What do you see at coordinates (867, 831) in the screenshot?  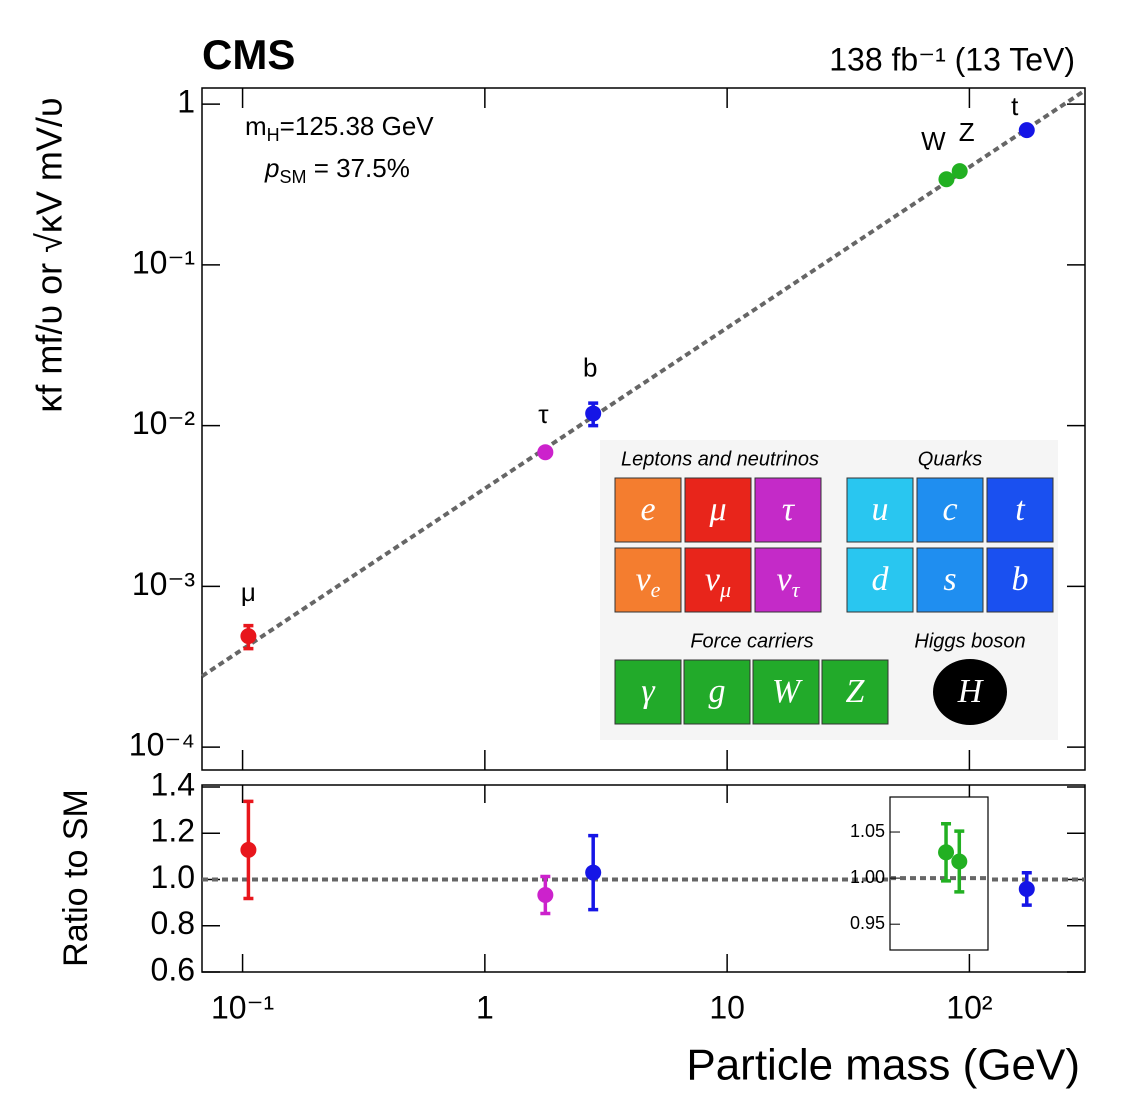 I see `y-tick-label: 1.05` at bounding box center [867, 831].